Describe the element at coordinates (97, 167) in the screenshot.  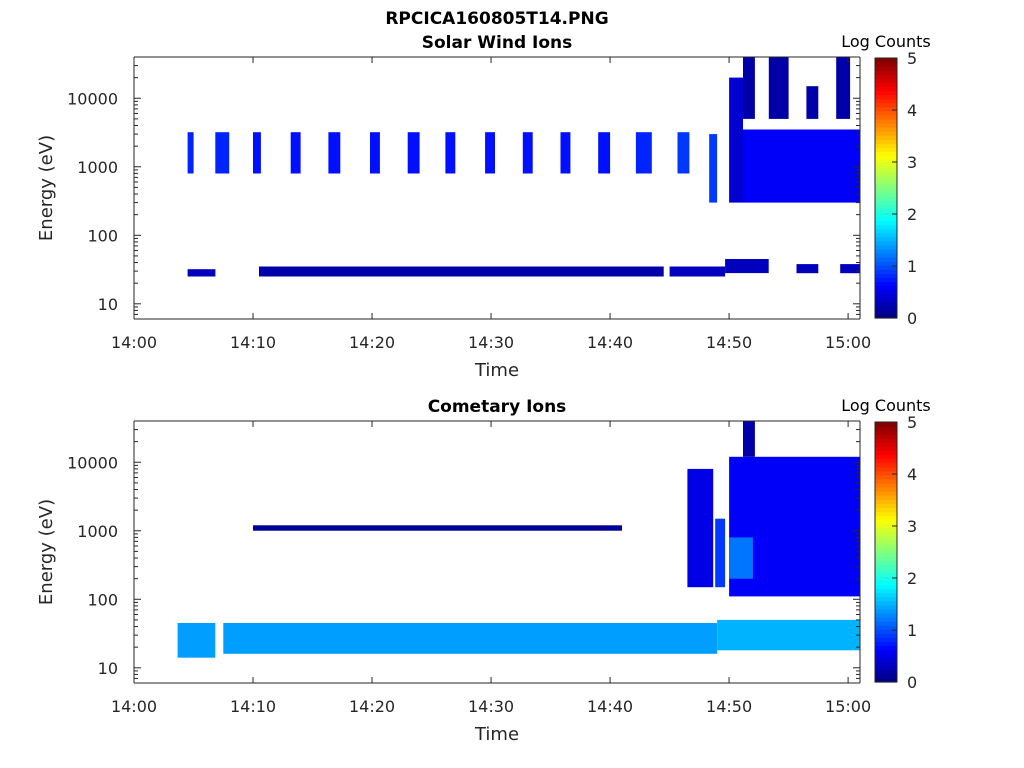
I see `y-tick-label: 1000` at that location.